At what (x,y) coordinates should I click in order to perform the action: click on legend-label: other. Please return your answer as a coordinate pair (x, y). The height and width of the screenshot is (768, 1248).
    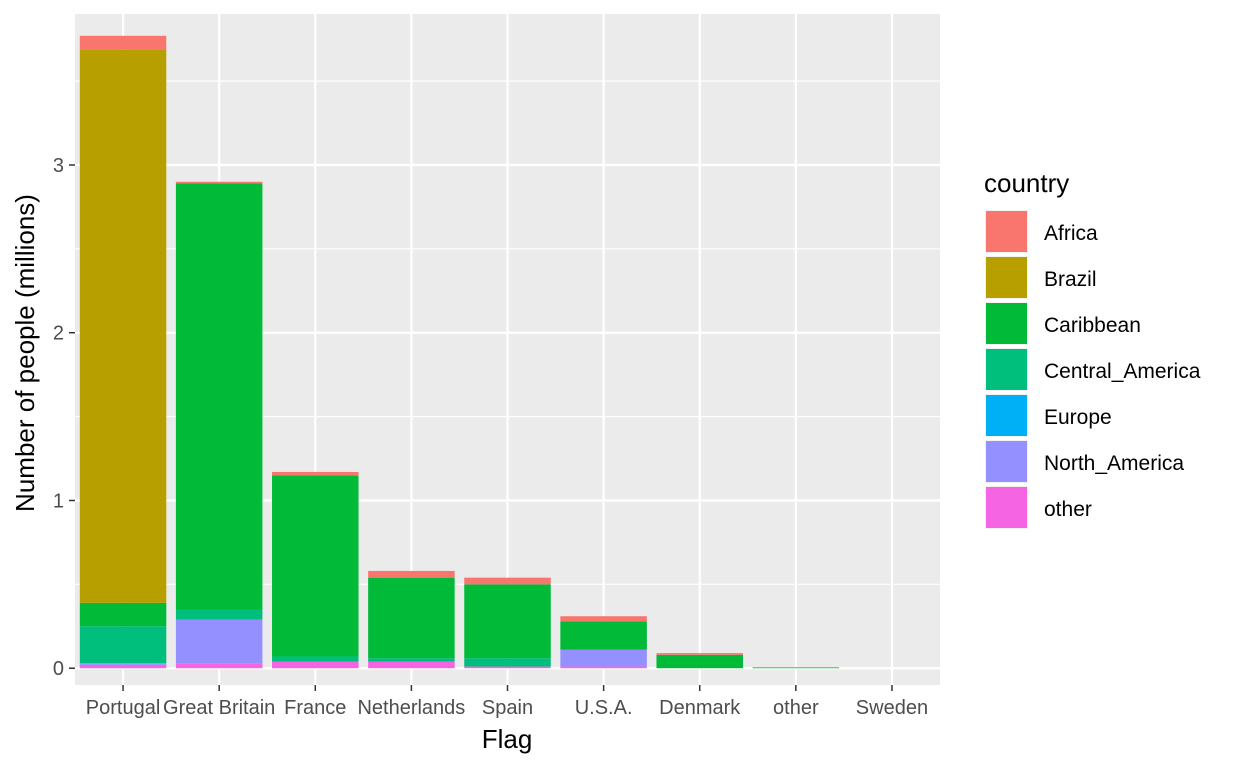
    Looking at the image, I should click on (1068, 509).